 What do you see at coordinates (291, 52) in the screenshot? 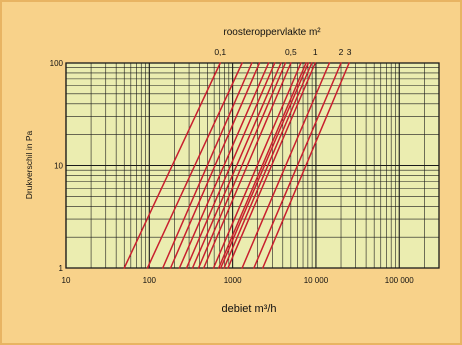
I see `area-label: 0,5` at bounding box center [291, 52].